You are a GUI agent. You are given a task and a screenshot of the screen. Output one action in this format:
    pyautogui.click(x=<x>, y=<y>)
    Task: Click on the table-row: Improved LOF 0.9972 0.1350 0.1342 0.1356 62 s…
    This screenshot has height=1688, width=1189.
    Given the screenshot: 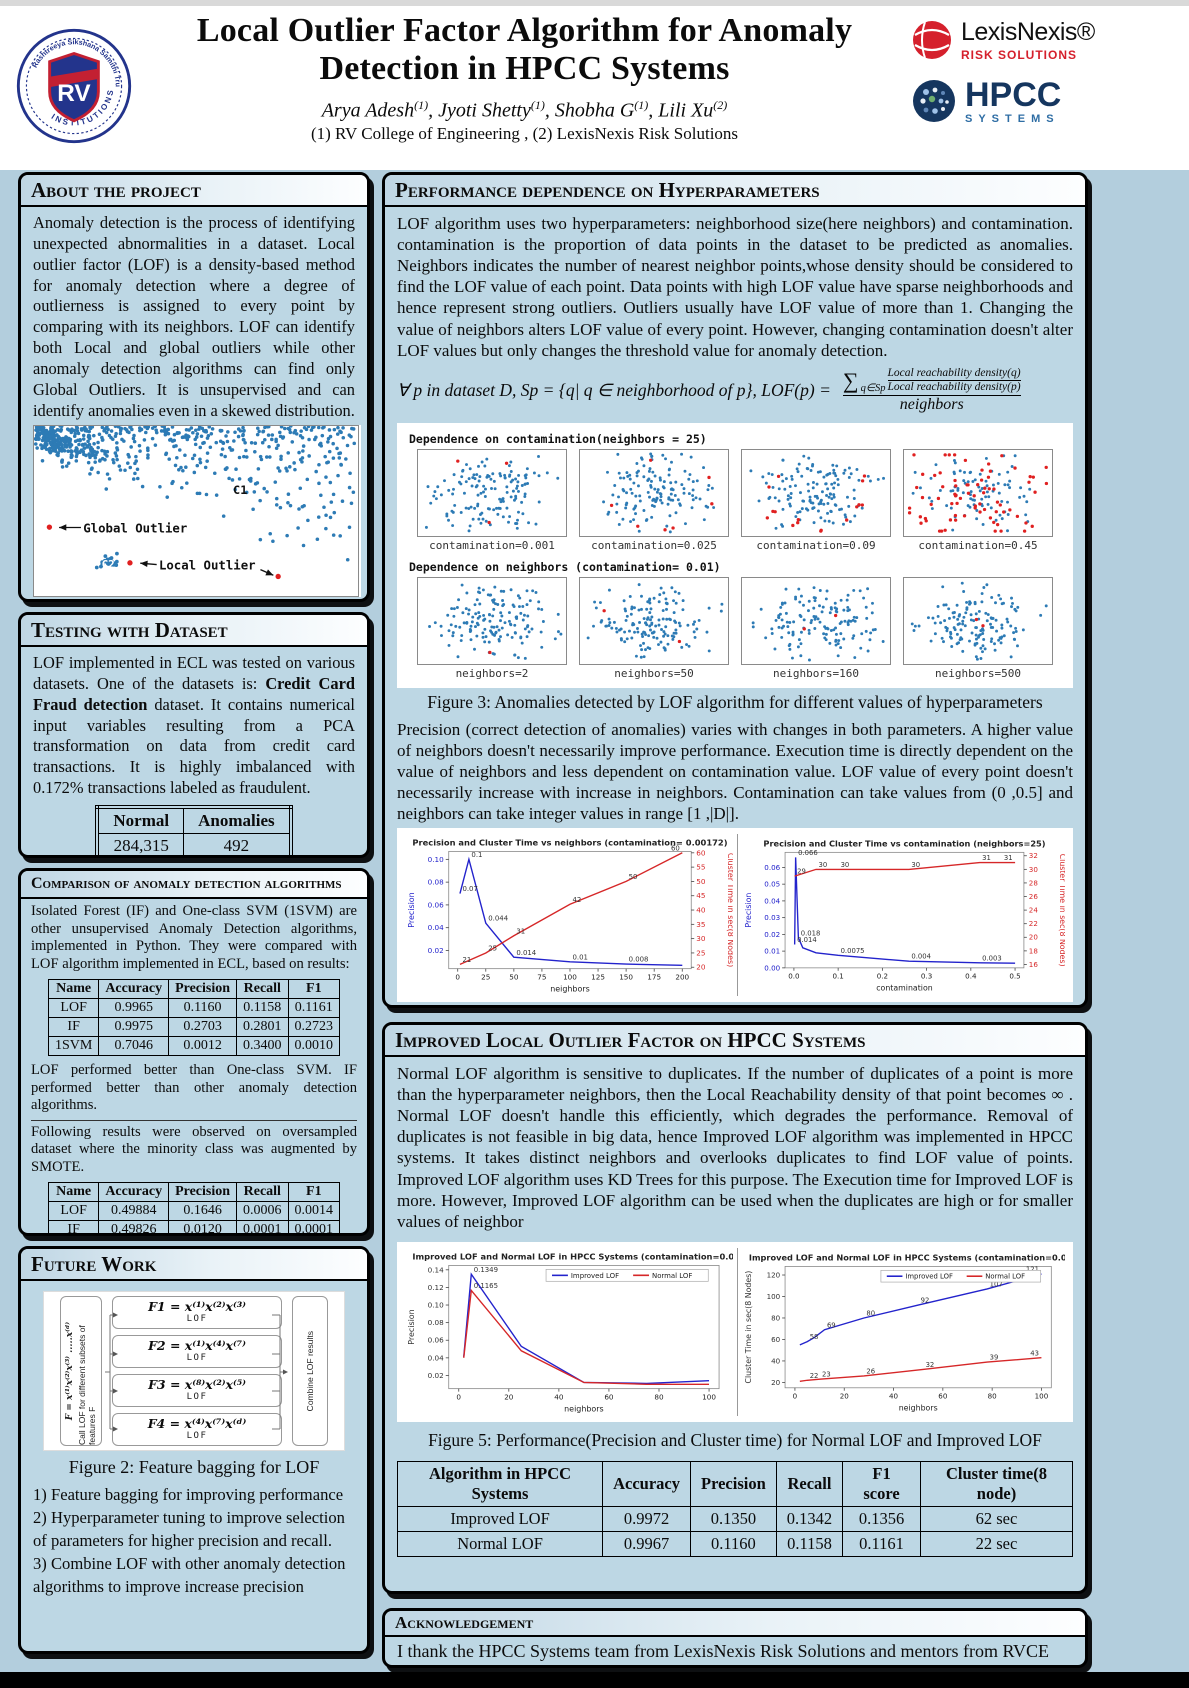 What is the action you would take?
    pyautogui.click(x=735, y=1518)
    